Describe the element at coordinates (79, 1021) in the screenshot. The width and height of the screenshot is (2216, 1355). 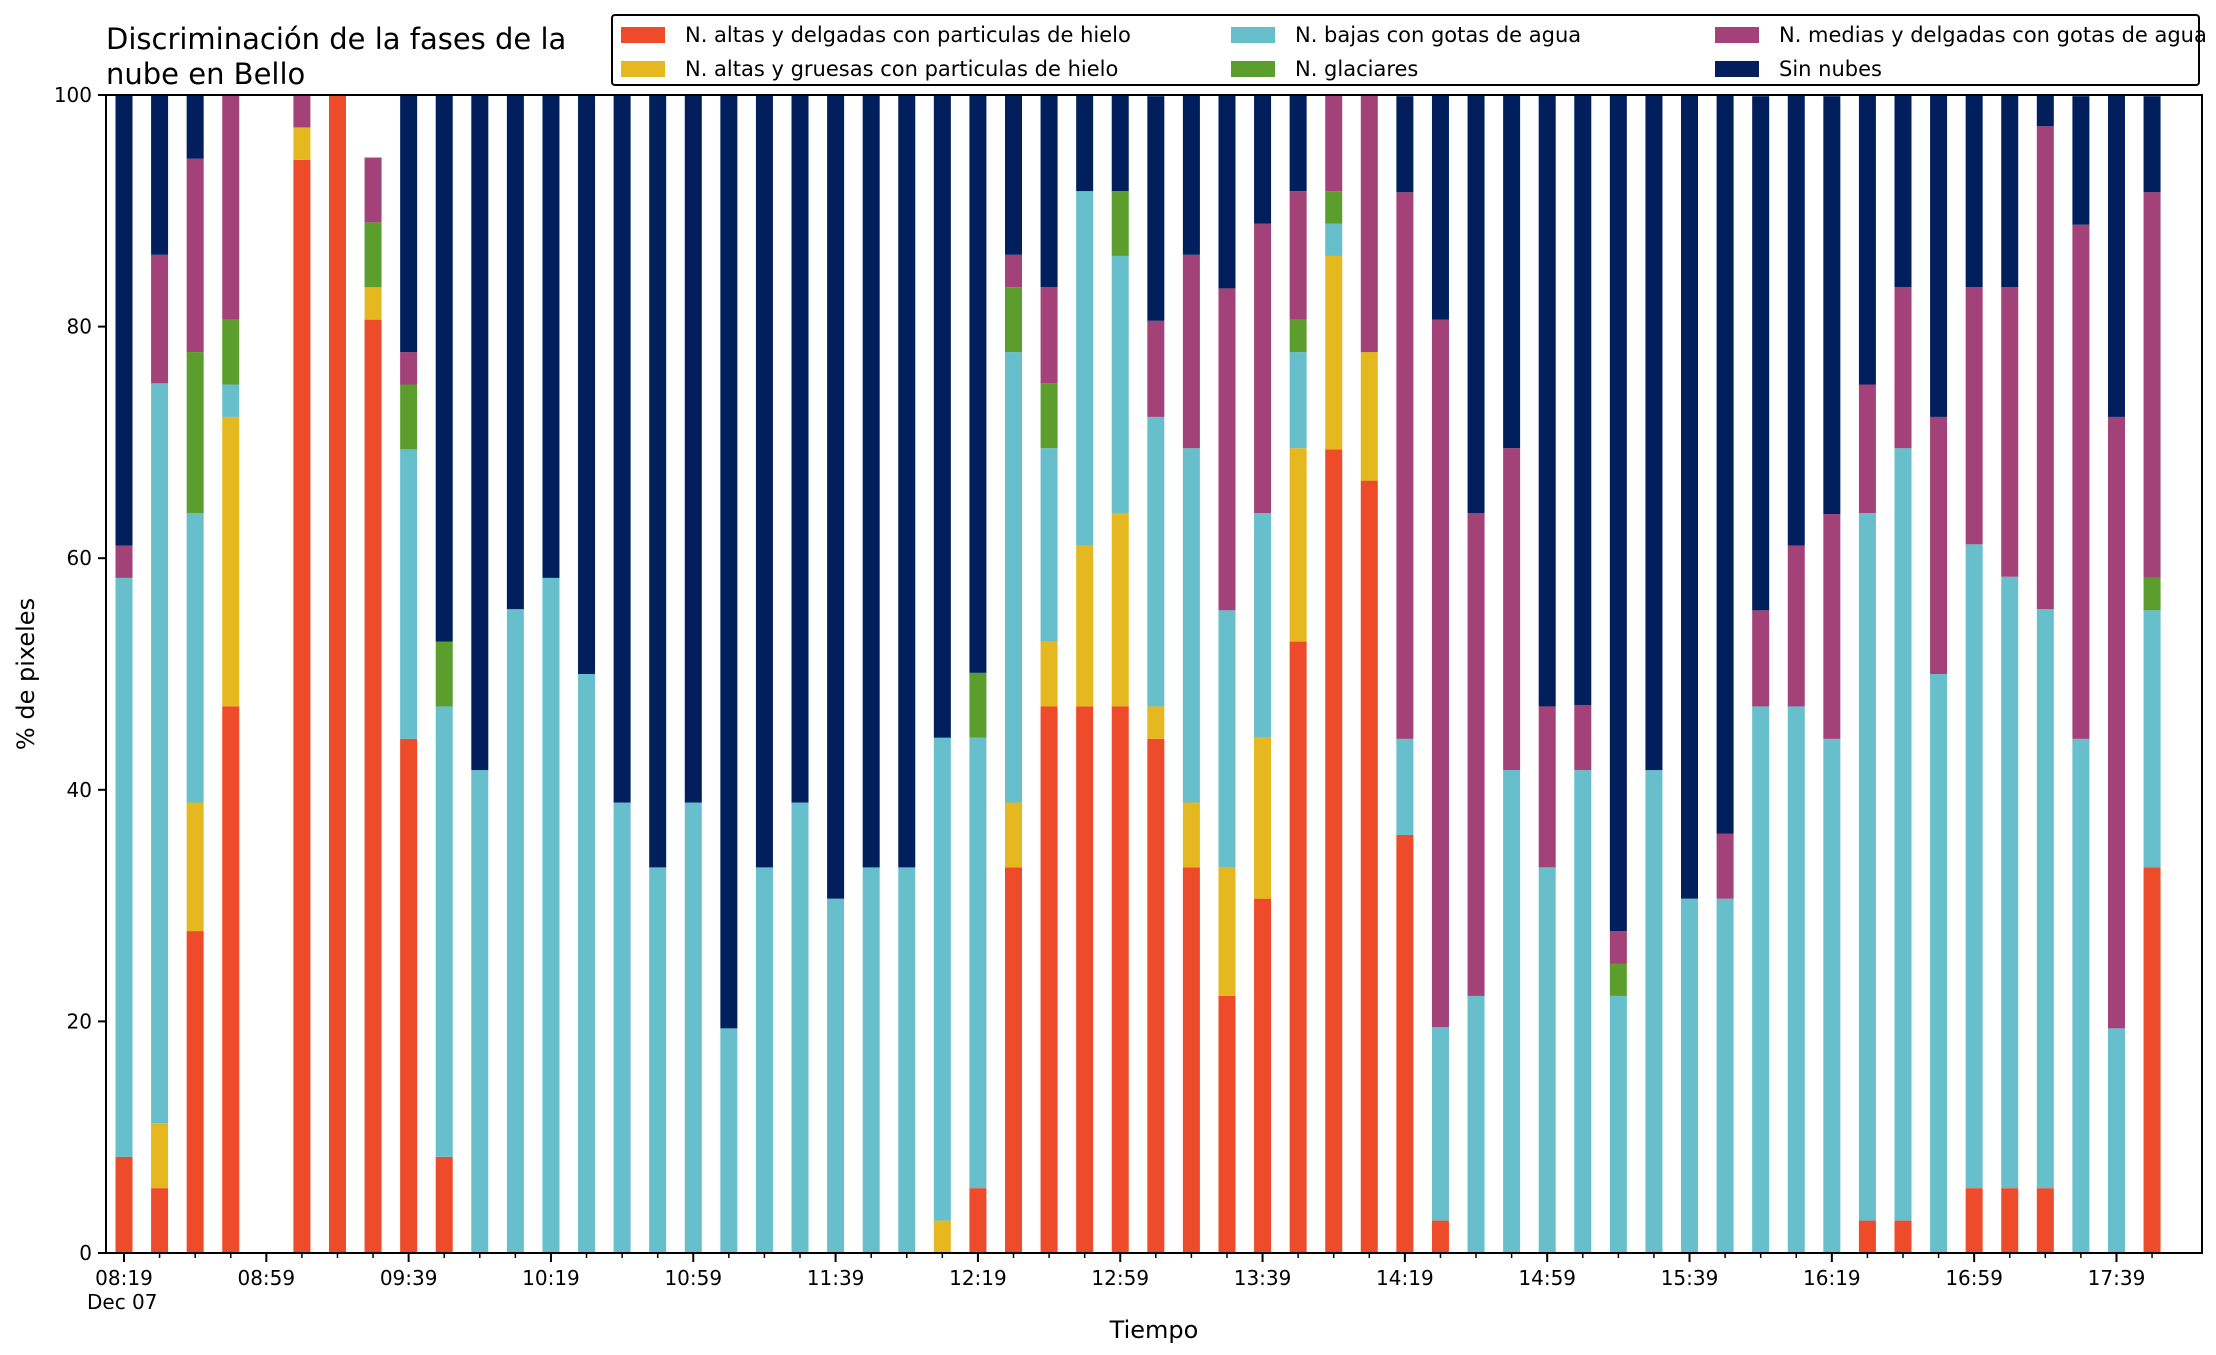
I see `y-tick-label: 20` at that location.